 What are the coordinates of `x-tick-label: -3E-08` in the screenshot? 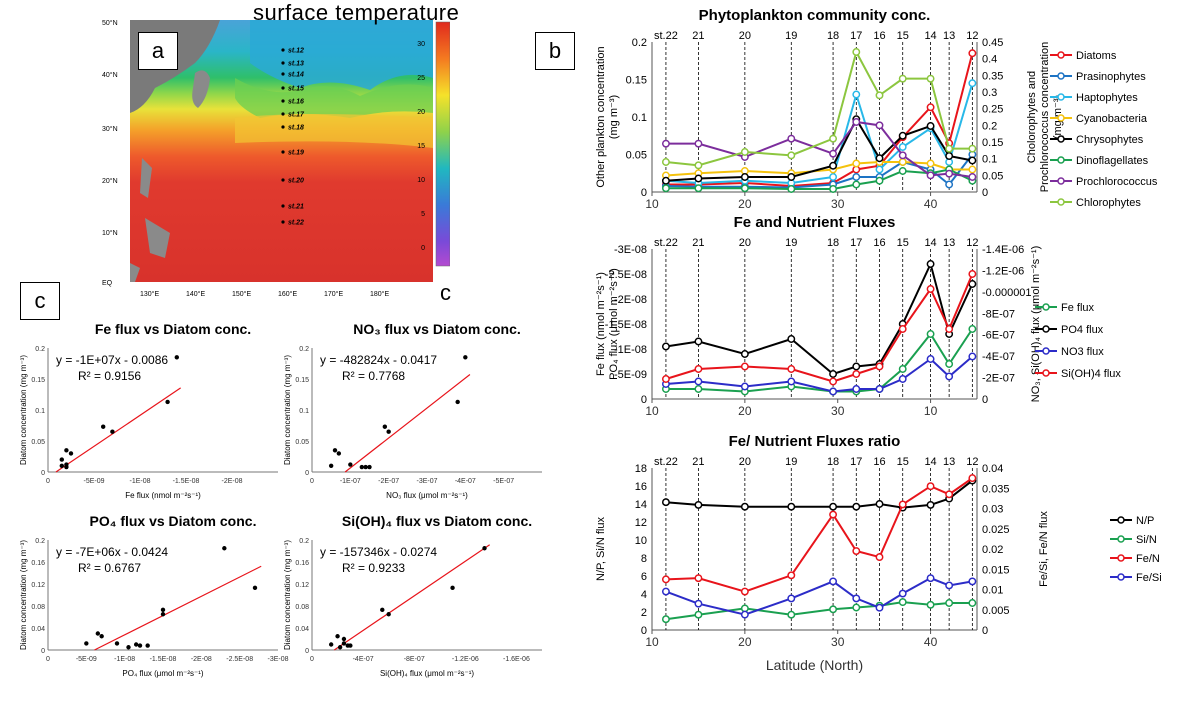 It's located at (277, 659).